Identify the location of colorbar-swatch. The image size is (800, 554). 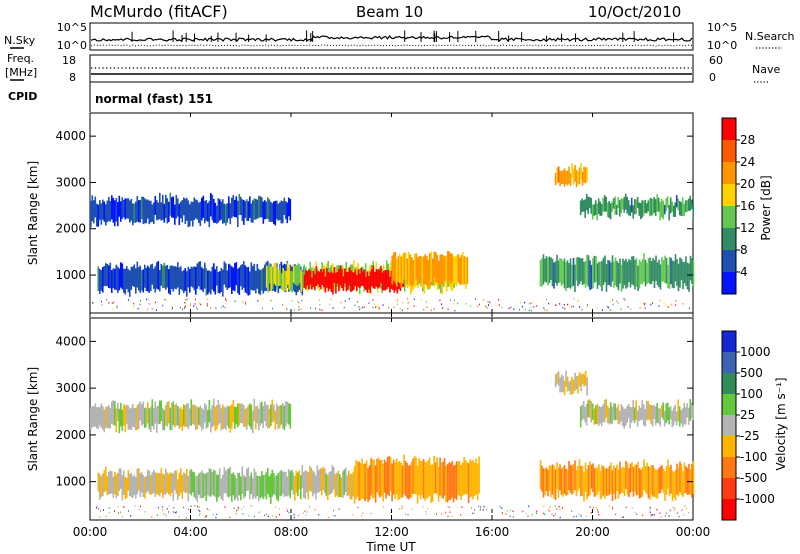
(729, 195).